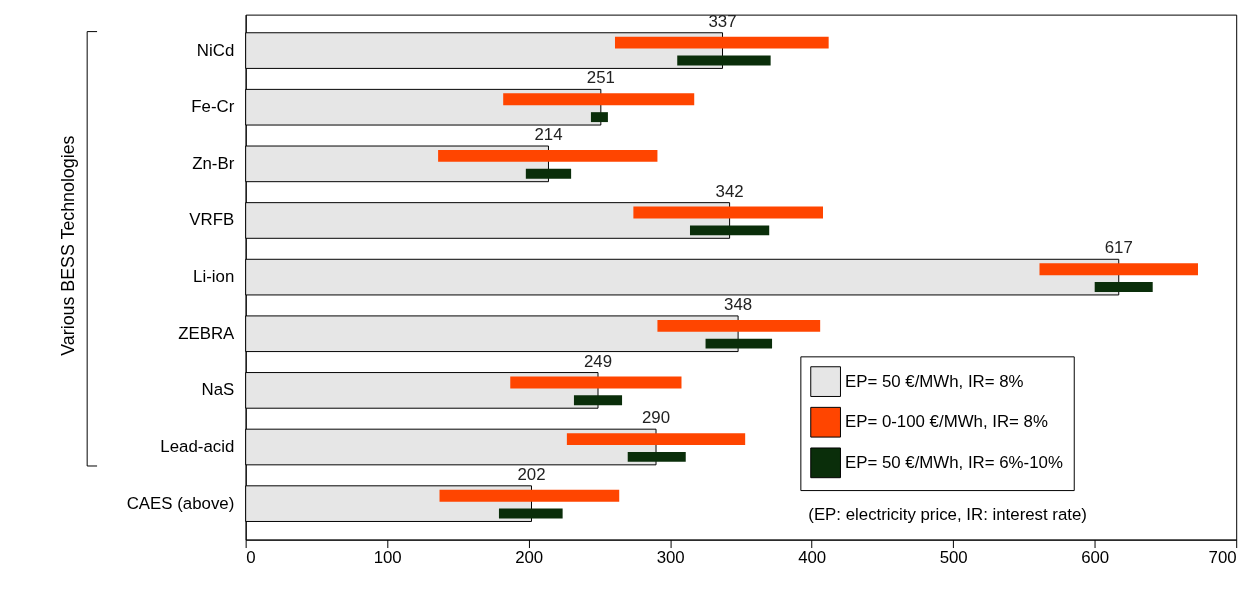 The height and width of the screenshot is (602, 1257). Describe the element at coordinates (218, 390) in the screenshot. I see `y-tick-label: NaS` at that location.